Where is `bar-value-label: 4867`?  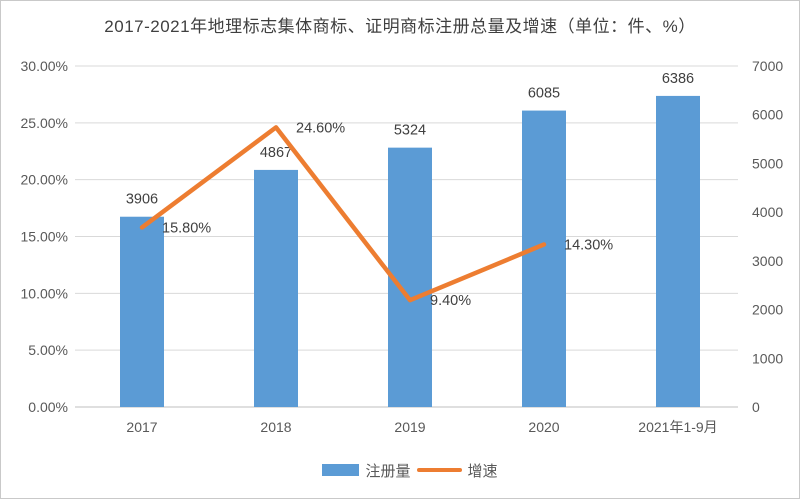 bar-value-label: 4867 is located at coordinates (276, 153).